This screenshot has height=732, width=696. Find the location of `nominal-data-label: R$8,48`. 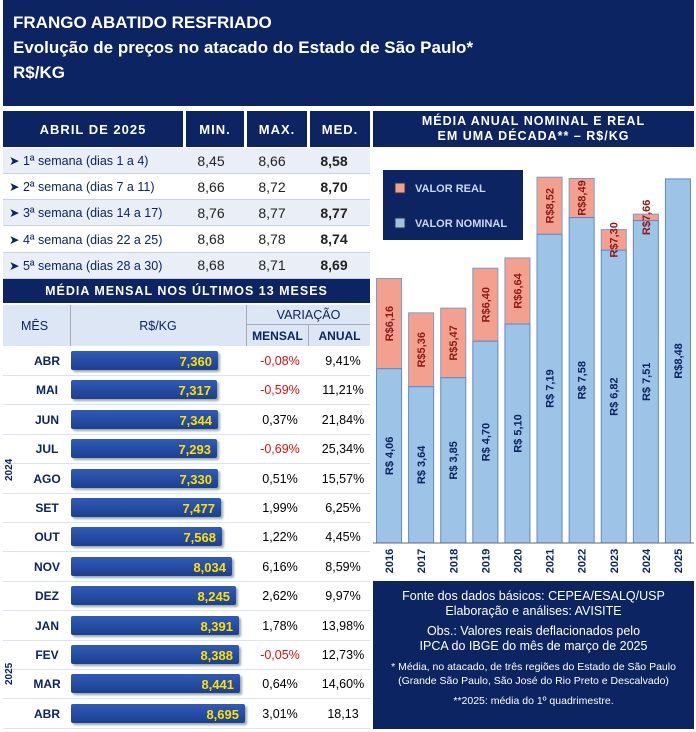

nominal-data-label: R$8,48 is located at coordinates (679, 360).